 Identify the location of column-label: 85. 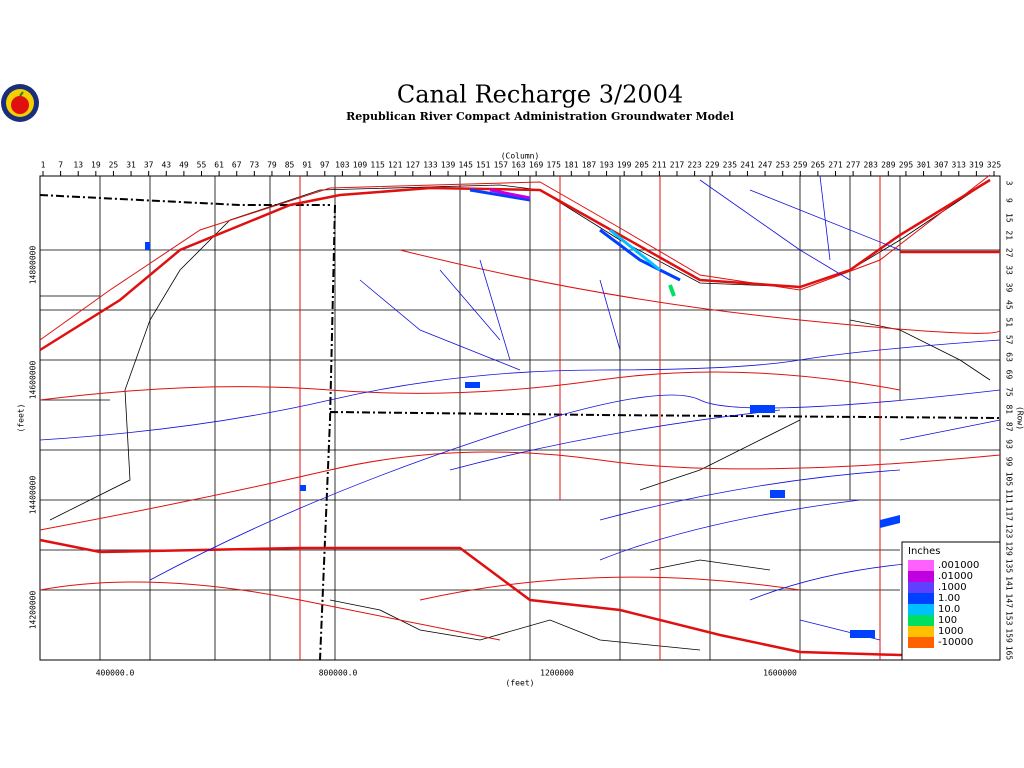
(290, 165).